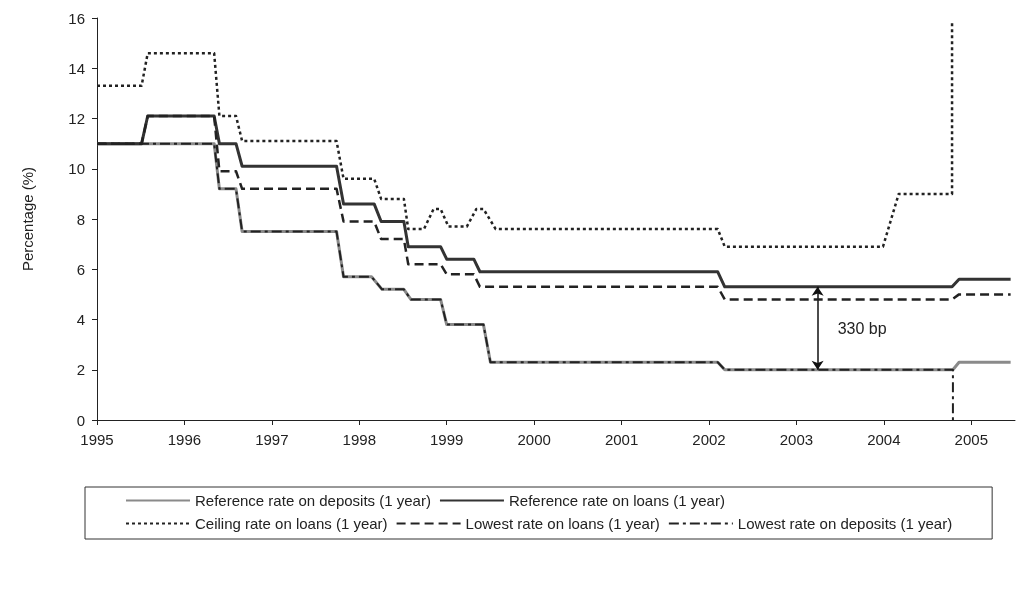  I want to click on legend-label: Reference rate on deposits (1 year), so click(313, 500).